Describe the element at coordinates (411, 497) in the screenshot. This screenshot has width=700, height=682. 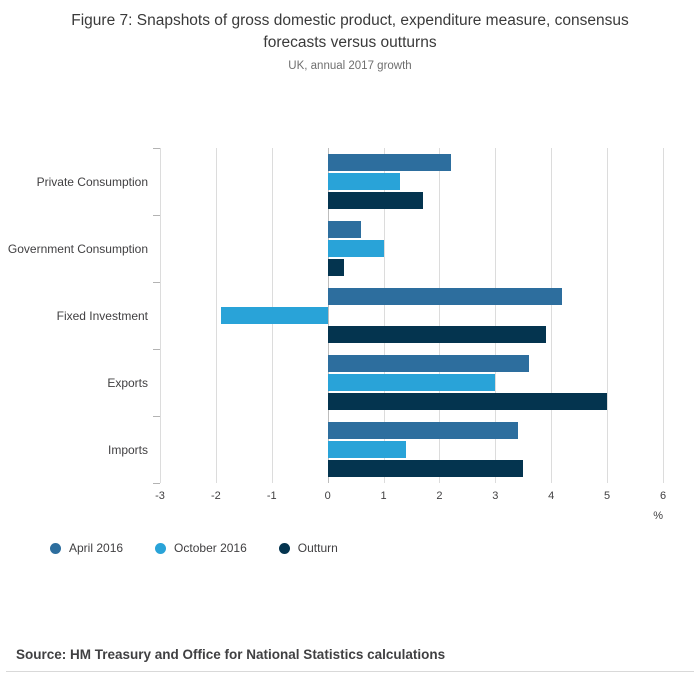
I see `x-axis: -3 -2 -1 0 1 2 3 4 5 6` at that location.